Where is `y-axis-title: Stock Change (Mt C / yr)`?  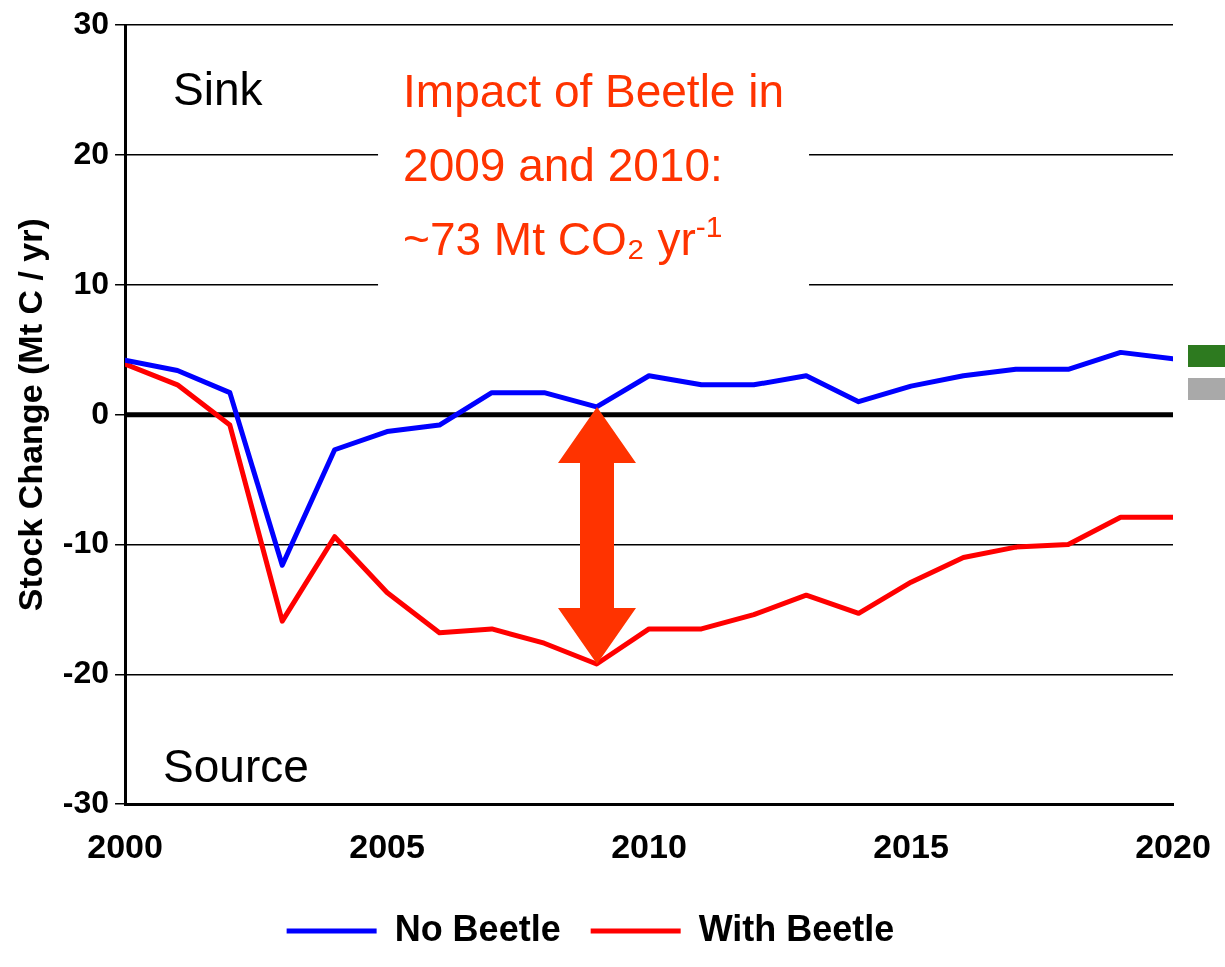
y-axis-title: Stock Change (Mt C / yr) is located at coordinates (29, 415).